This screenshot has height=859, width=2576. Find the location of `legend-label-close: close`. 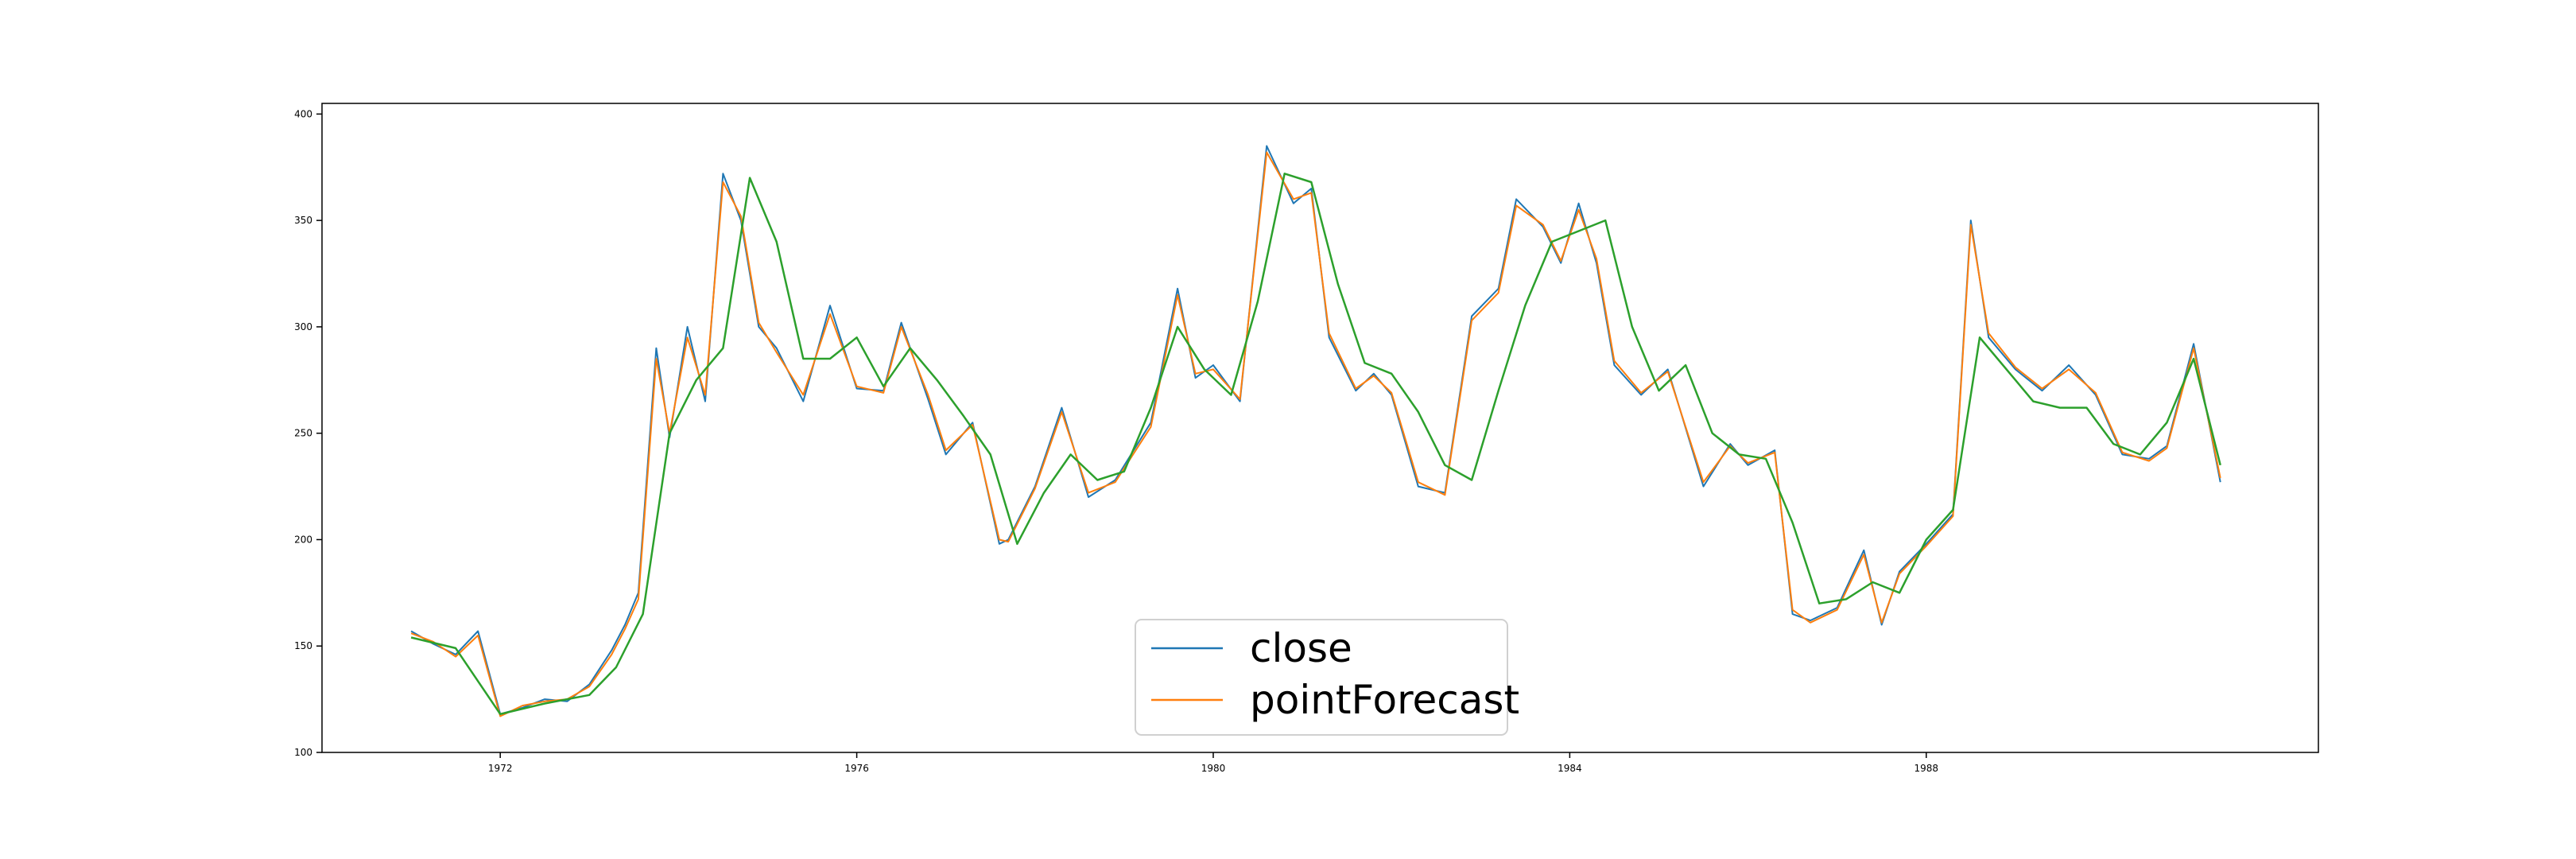

legend-label-close: close is located at coordinates (1301, 648).